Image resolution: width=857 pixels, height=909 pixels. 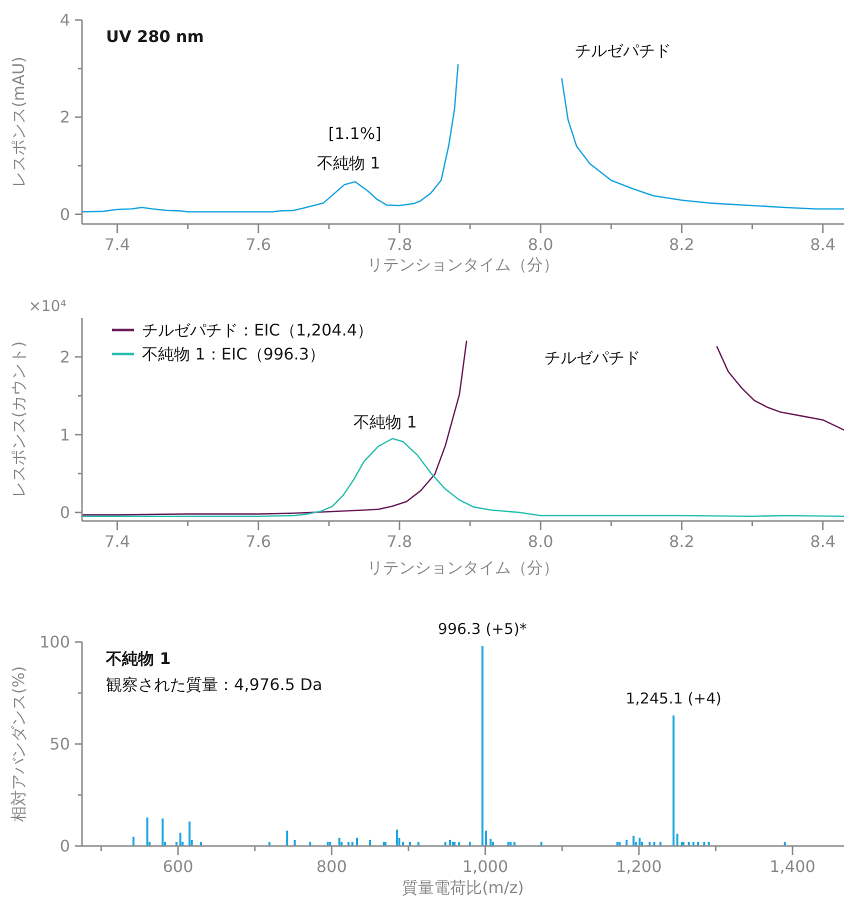 What do you see at coordinates (65, 20) in the screenshot?
I see `y-tick-label: 4` at bounding box center [65, 20].